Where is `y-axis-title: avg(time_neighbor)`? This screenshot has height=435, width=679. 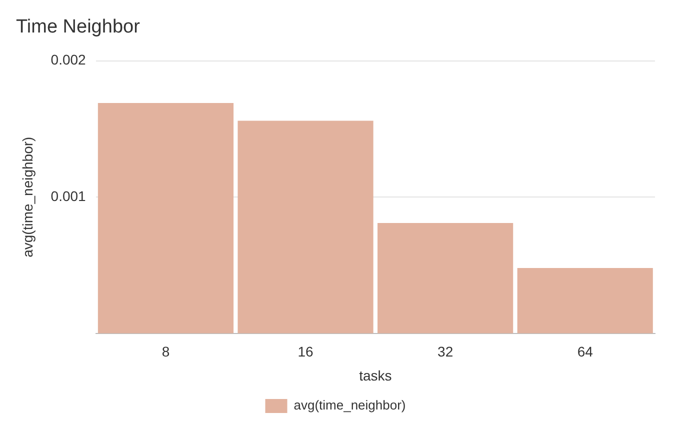
y-axis-title: avg(time_neighbor) is located at coordinates (27, 197).